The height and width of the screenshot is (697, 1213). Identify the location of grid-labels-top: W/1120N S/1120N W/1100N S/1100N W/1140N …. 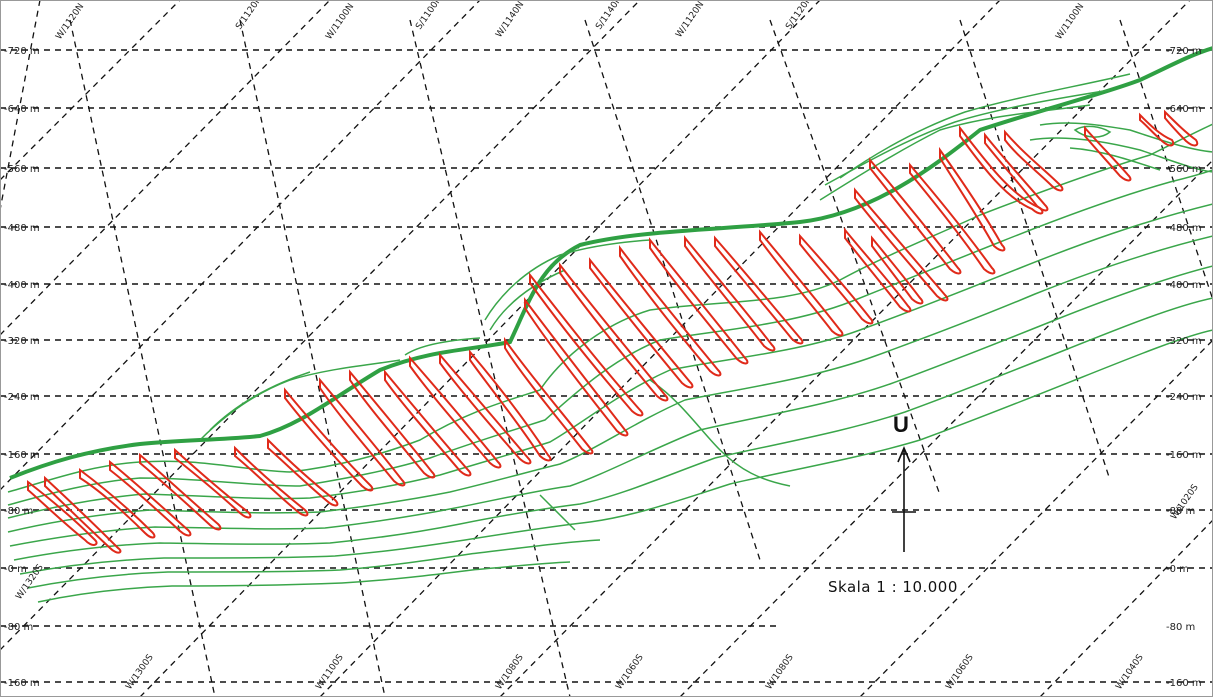
(570, 21).